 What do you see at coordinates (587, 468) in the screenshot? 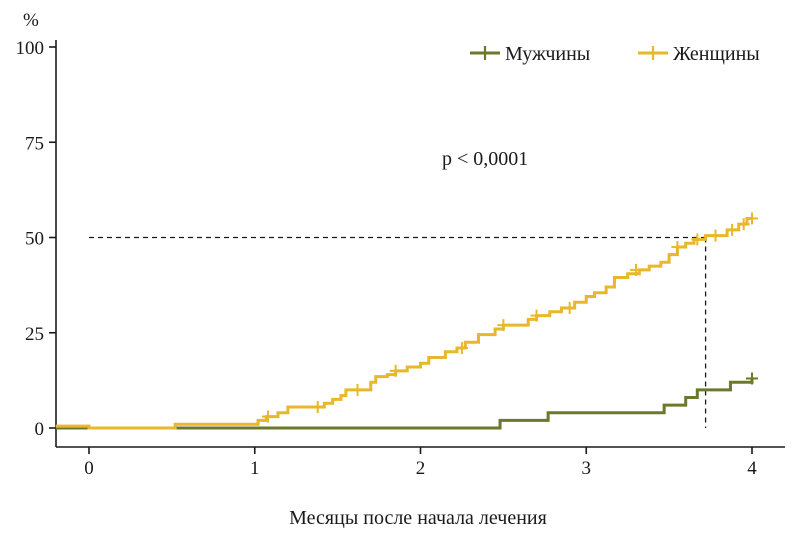
I see `x-tick-label-3: 3` at bounding box center [587, 468].